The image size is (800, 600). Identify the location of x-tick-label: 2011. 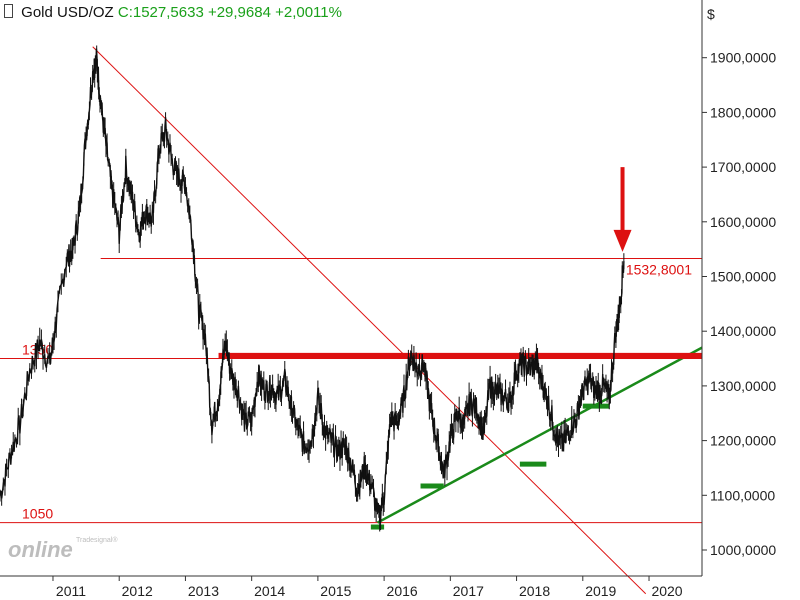
(71, 591).